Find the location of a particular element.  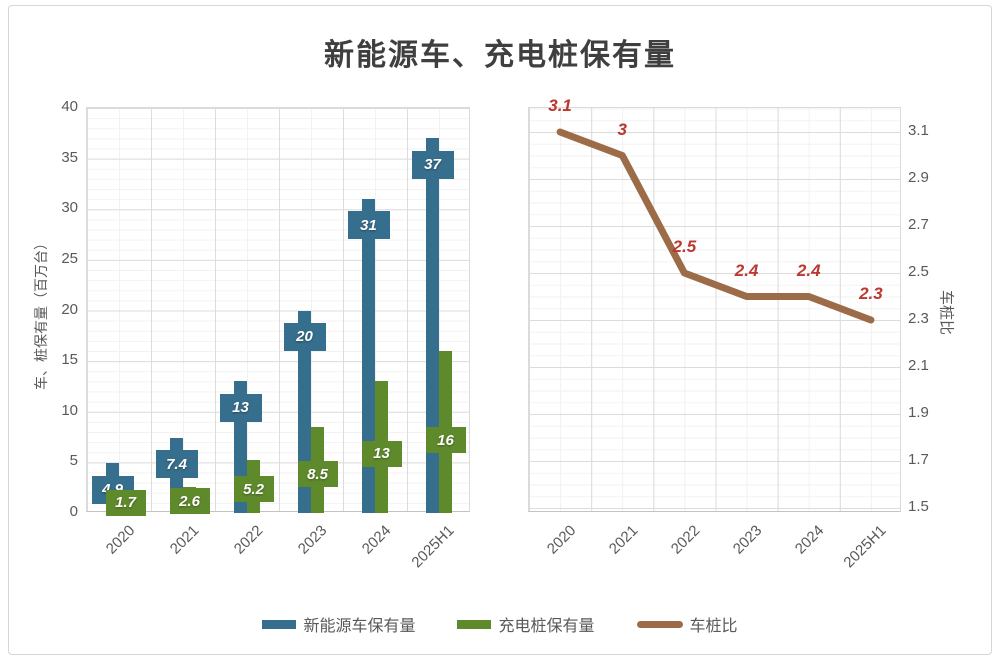

legend-label-ev: 新能源车保有量 is located at coordinates (359, 626).